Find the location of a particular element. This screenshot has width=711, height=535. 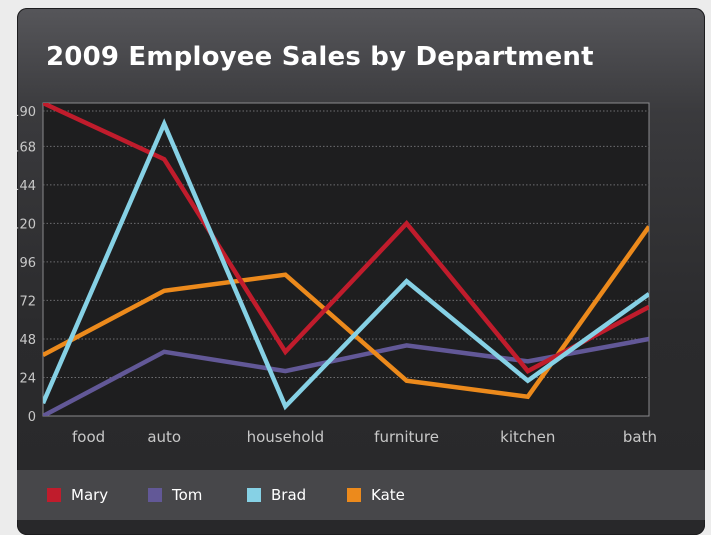

x-tick-label: bath is located at coordinates (640, 437).